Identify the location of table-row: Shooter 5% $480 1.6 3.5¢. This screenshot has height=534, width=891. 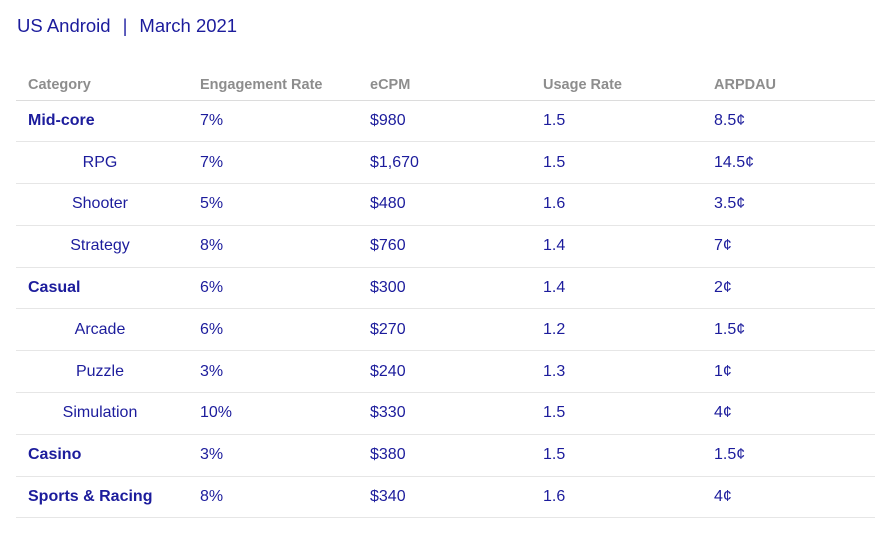
(445, 204).